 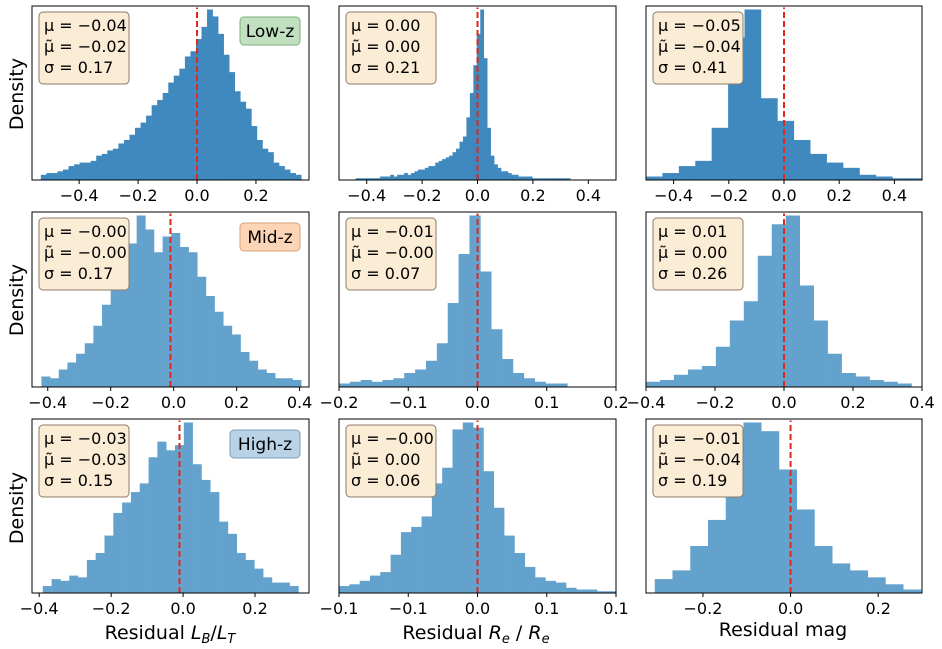 What do you see at coordinates (170, 506) in the screenshot?
I see `axes-frame` at bounding box center [170, 506].